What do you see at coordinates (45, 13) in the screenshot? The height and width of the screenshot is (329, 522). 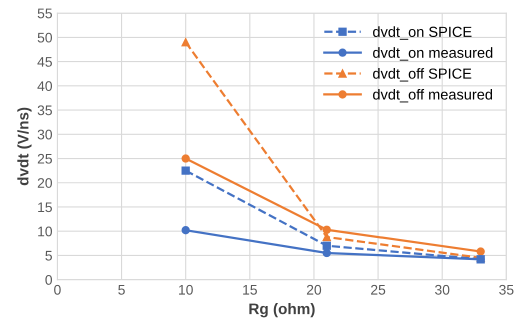 I see `y-tick-label: 55` at bounding box center [45, 13].